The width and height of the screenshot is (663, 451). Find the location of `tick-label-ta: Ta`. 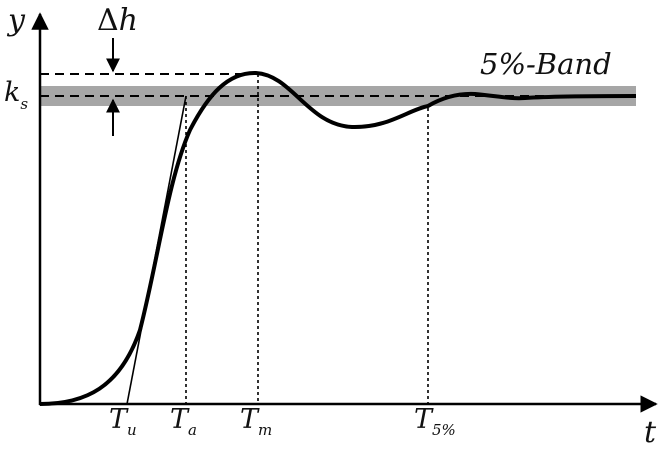

tick-label-ta: Ta is located at coordinates (183, 421).